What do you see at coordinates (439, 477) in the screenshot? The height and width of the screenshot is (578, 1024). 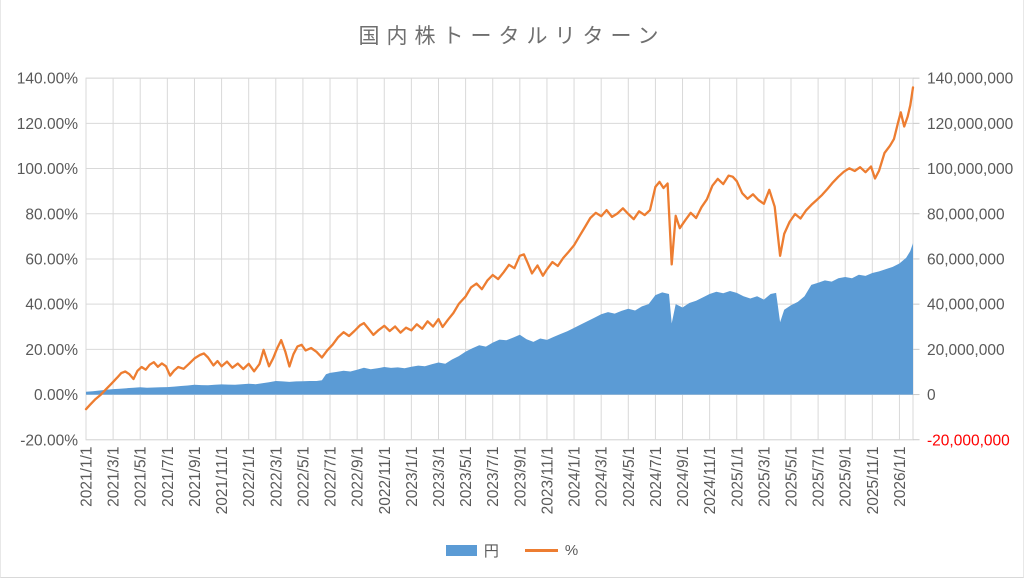 I see `x-axis-tick-label: 2023/3/1` at bounding box center [439, 477].